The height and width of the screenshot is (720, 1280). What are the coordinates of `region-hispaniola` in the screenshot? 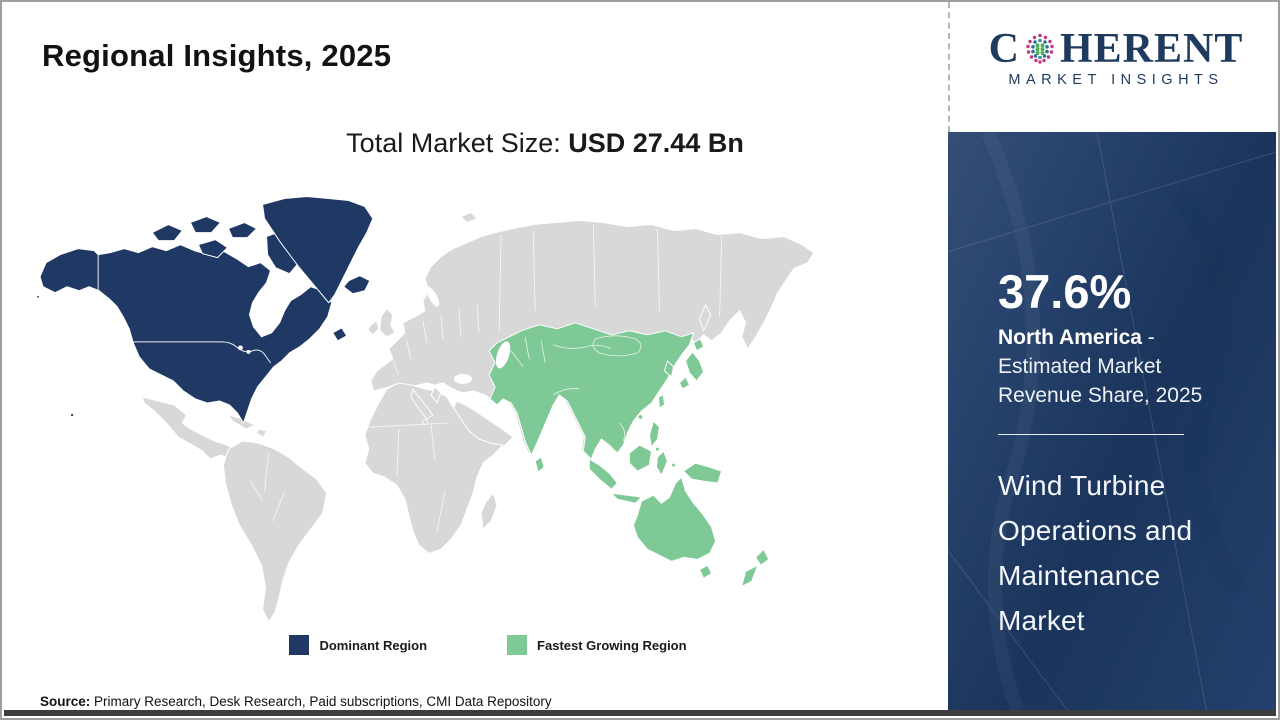 It's located at (262, 433).